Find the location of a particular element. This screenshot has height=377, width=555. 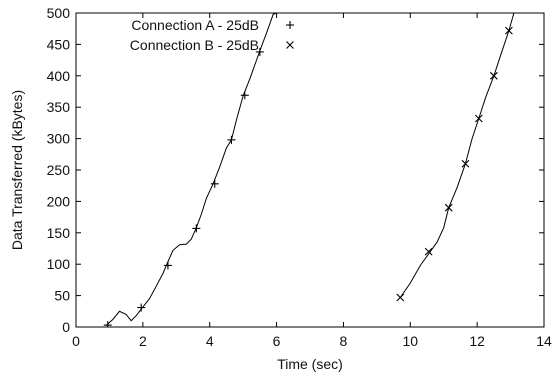

legend-marker-connection-b is located at coordinates (290, 45).